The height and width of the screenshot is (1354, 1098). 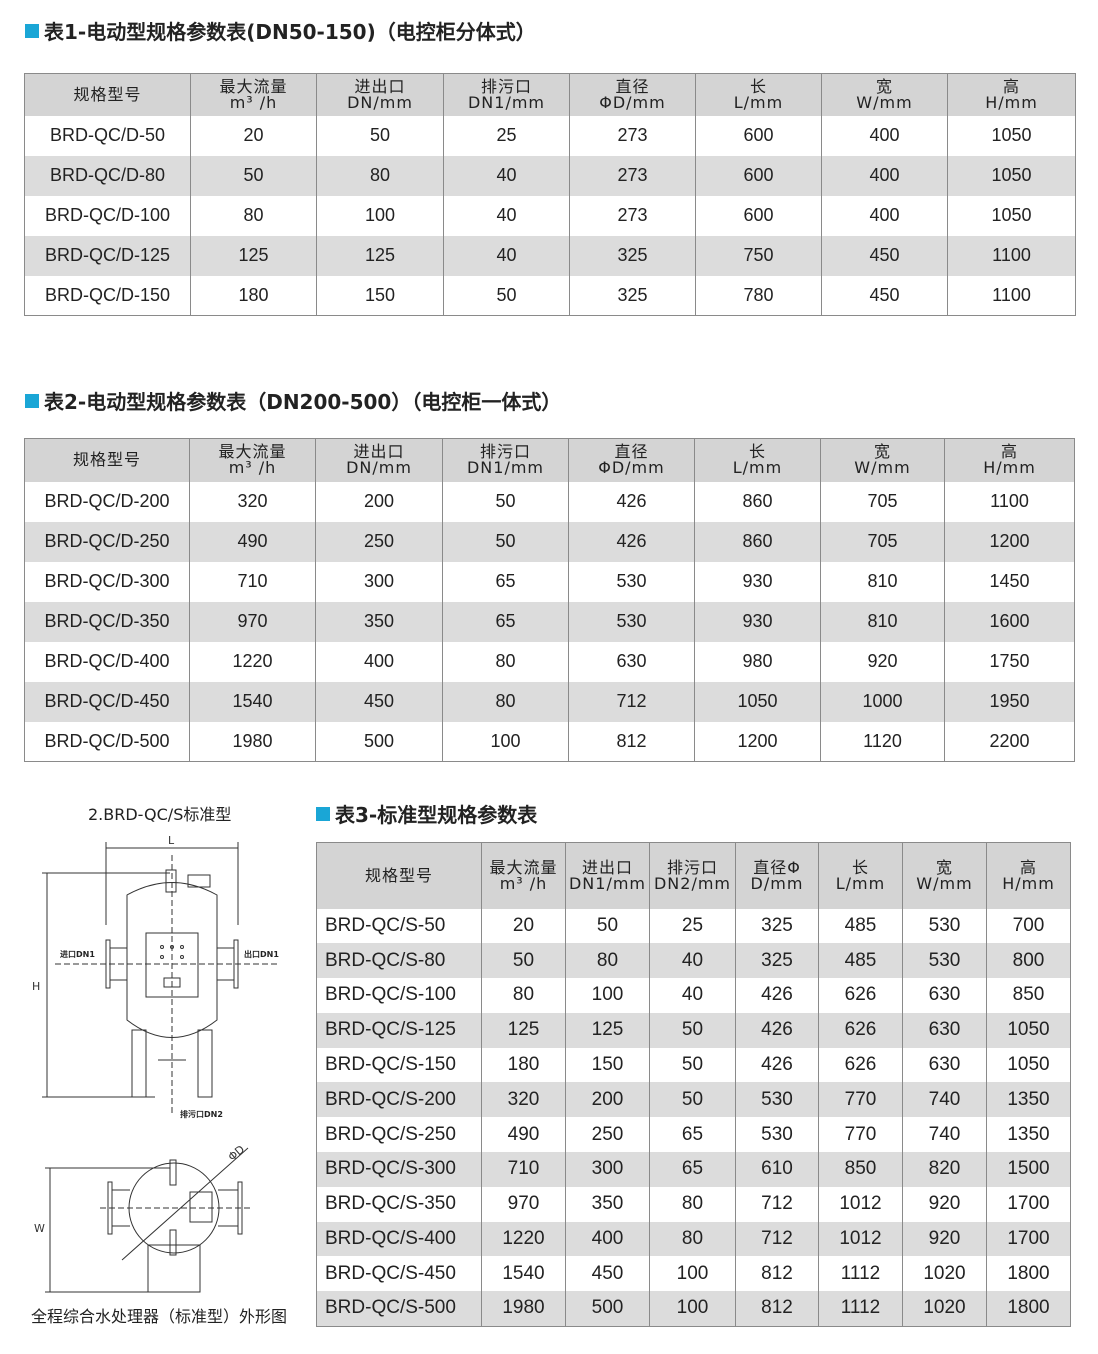 What do you see at coordinates (107, 501) in the screenshot?
I see `model-cell: BRD-QC/D-200` at bounding box center [107, 501].